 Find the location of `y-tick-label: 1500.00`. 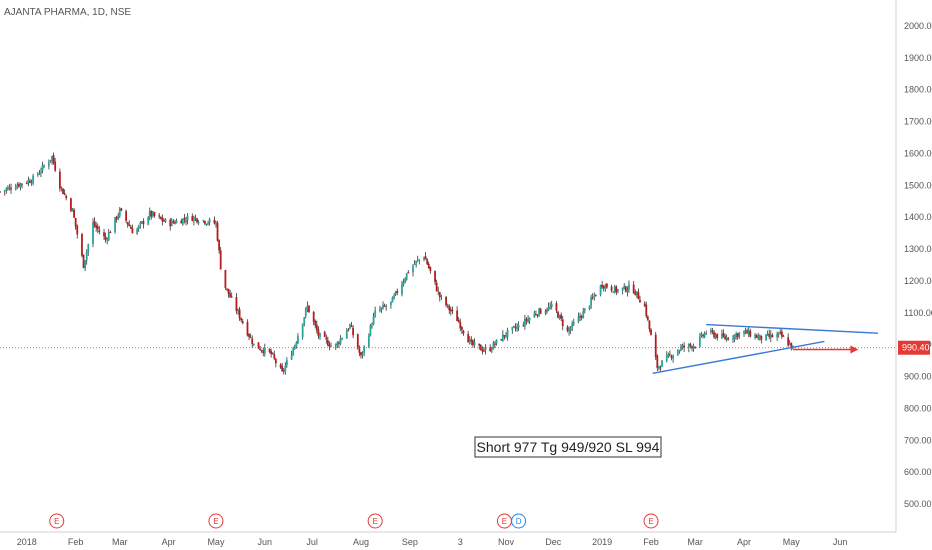

y-tick-label: 1500.00 is located at coordinates (918, 185).